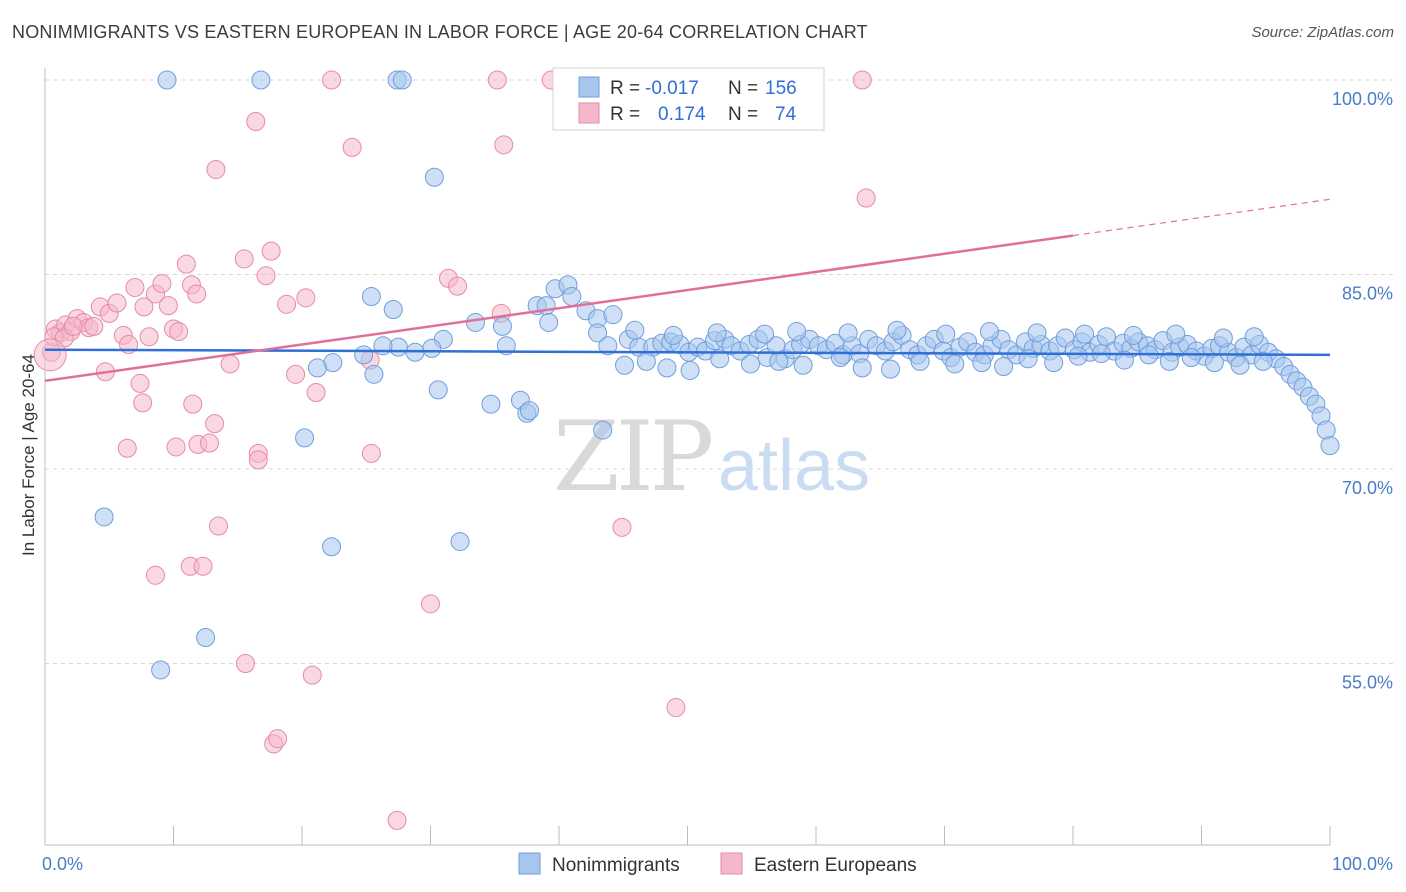 The image size is (1406, 892). I want to click on legend-label-nonimmigrants: Nonimmigrants, so click(616, 865).